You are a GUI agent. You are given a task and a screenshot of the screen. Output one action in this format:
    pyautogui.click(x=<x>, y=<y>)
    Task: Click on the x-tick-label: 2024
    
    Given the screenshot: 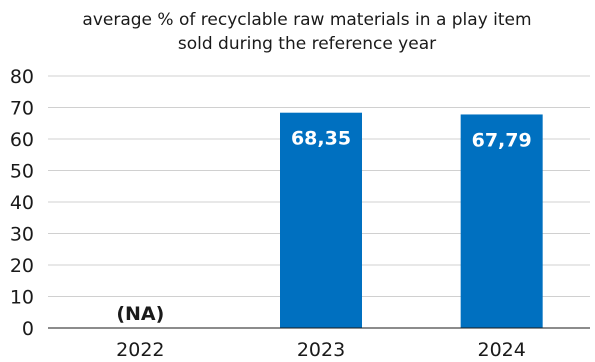 What is the action you would take?
    pyautogui.click(x=501, y=350)
    